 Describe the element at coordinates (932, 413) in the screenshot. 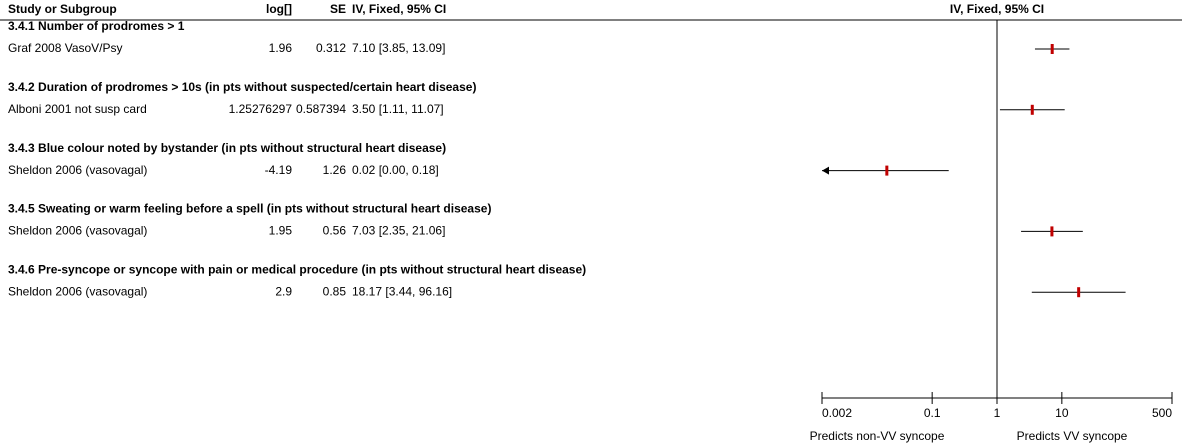

I see `x-tick-label: 0.1` at that location.